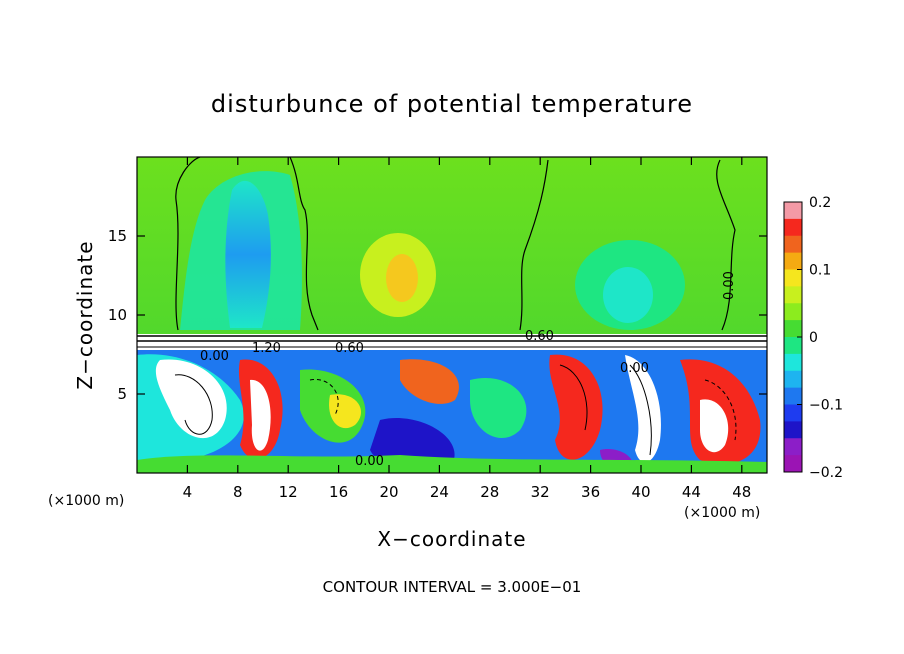 This screenshot has width=904, height=654. I want to click on contour-label-4: 0.00, so click(729, 285).